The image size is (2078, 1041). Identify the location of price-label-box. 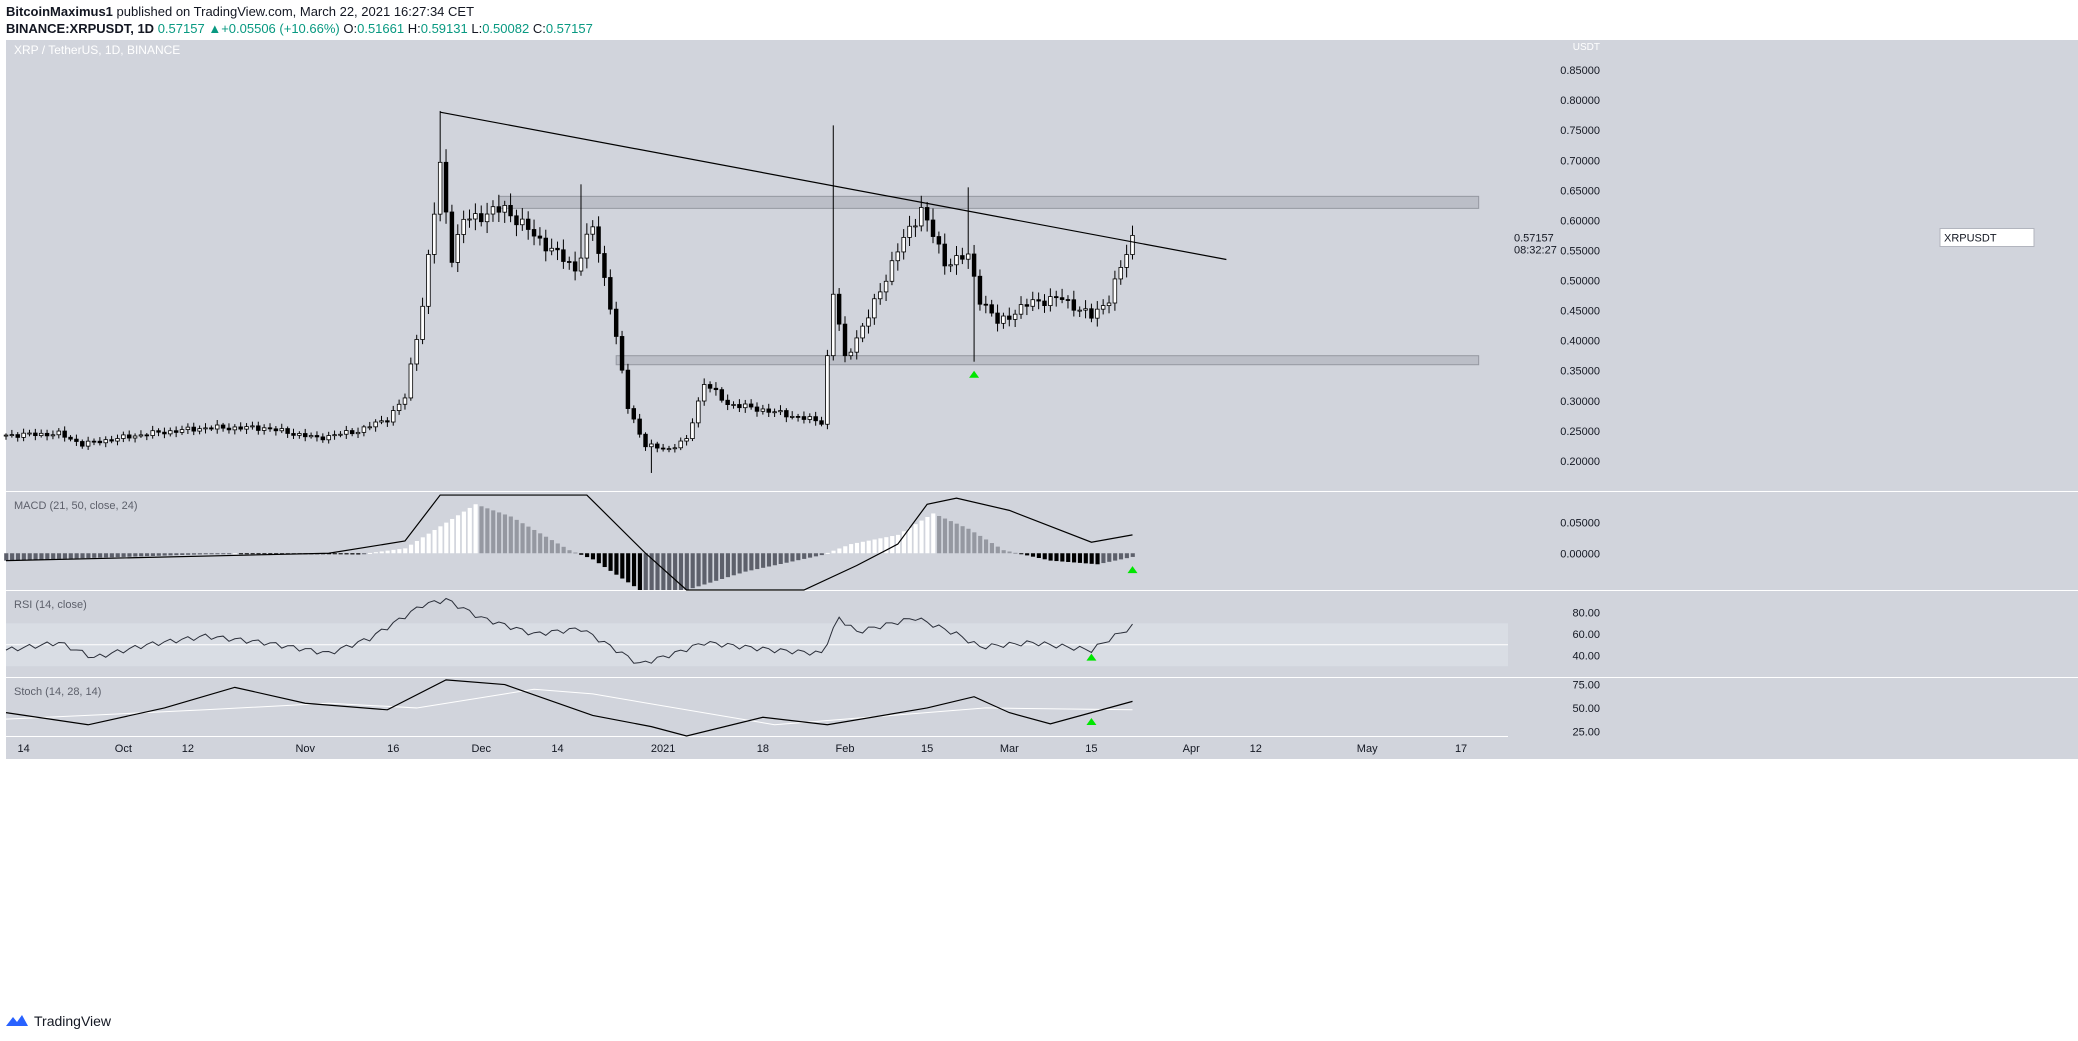
(1987, 237).